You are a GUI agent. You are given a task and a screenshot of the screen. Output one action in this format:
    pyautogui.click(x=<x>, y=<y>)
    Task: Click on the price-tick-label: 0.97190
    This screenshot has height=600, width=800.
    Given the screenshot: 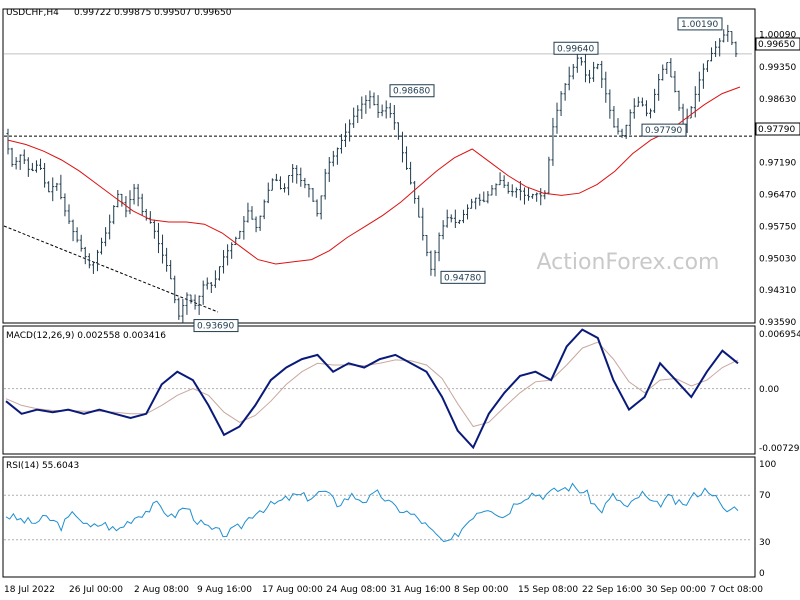 What is the action you would take?
    pyautogui.click(x=777, y=164)
    